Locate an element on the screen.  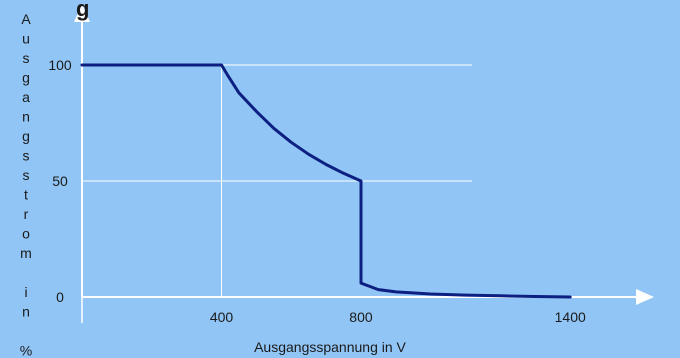
y-axis-title-letter: m is located at coordinates (26, 253).